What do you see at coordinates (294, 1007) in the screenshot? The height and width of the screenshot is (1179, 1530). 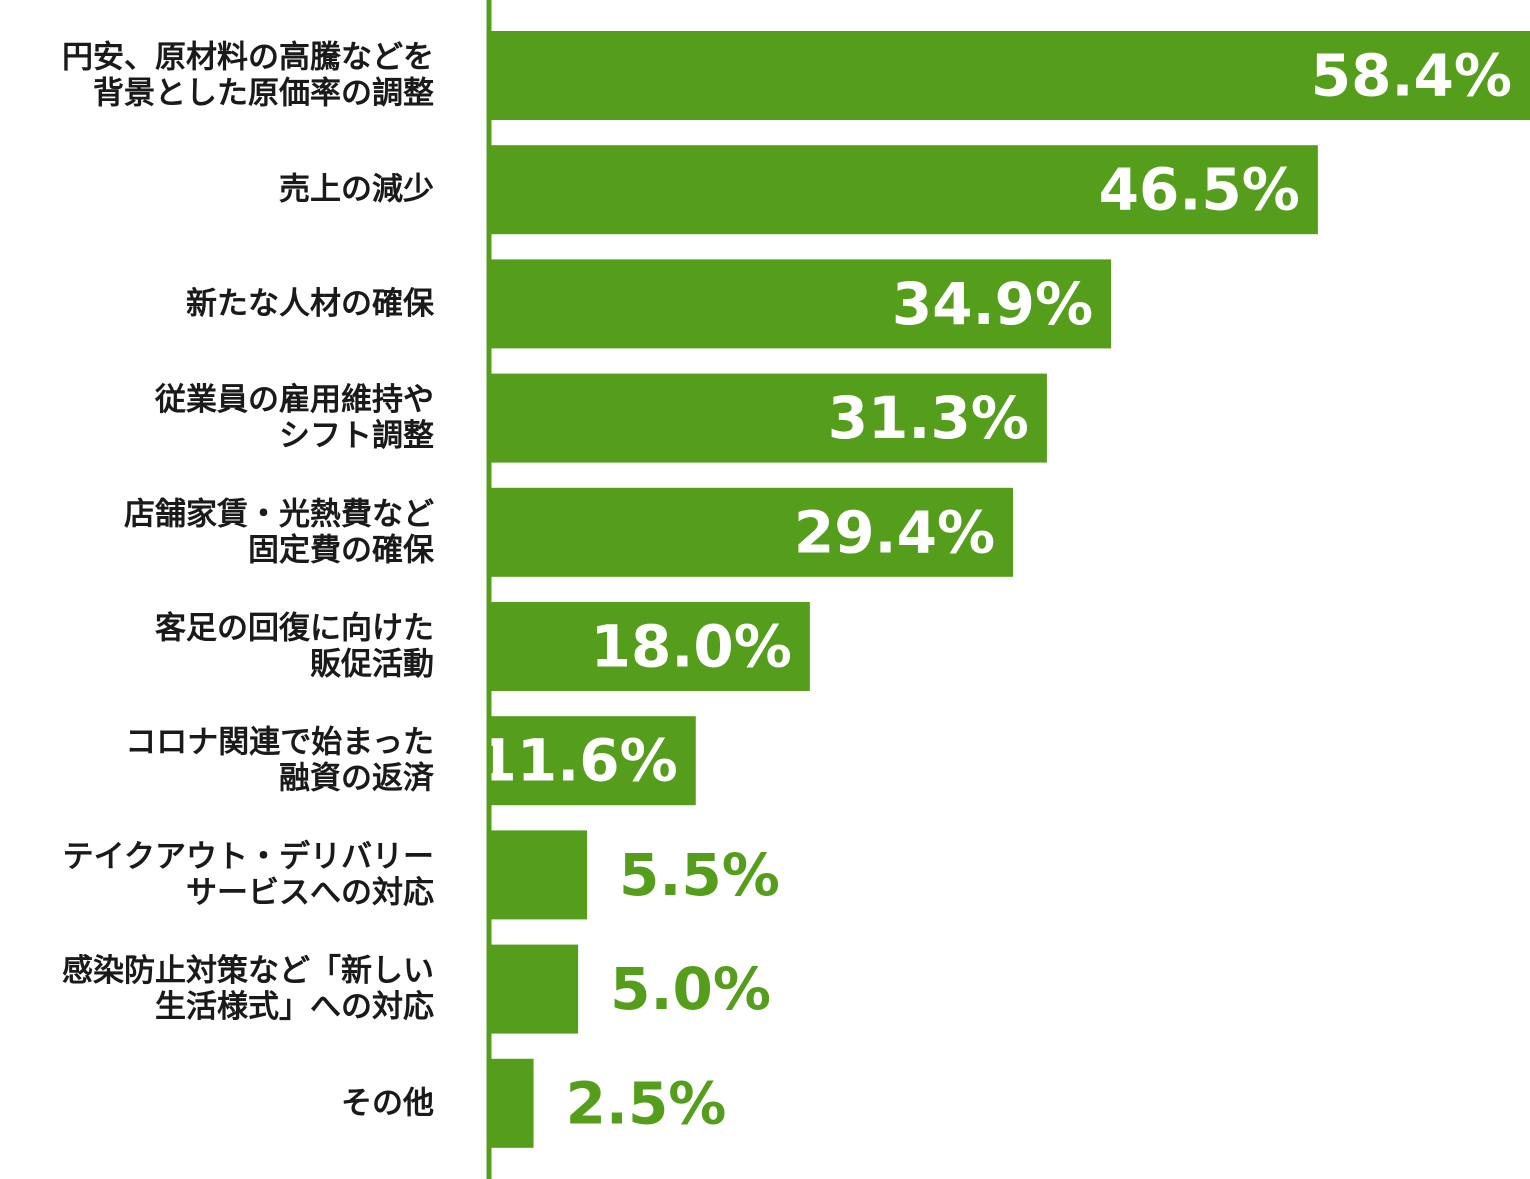 I see `category-label-9-line-2: 生活様式」への対応` at bounding box center [294, 1007].